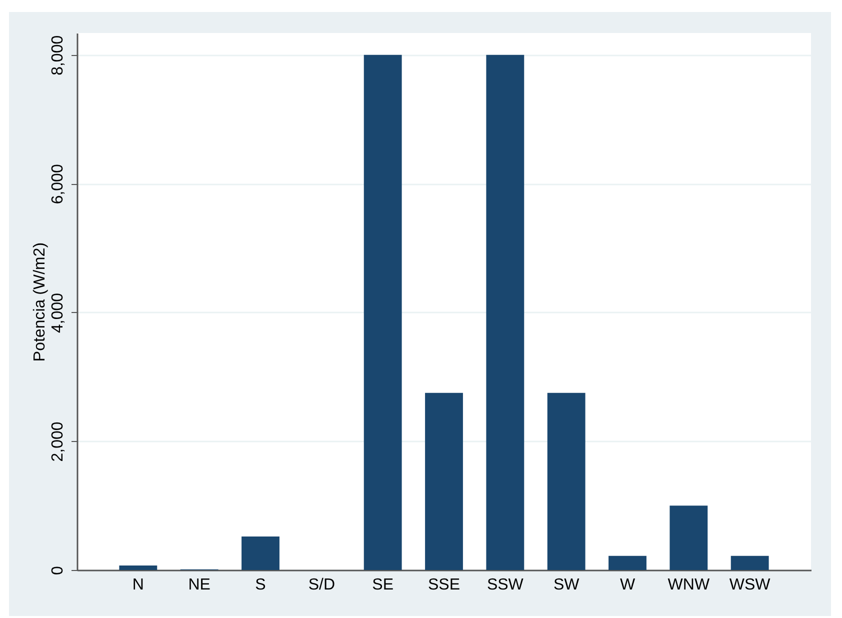 This screenshot has height=618, width=842. What do you see at coordinates (40, 302) in the screenshot?
I see `y-axis-title: Potencia (W/m2)` at bounding box center [40, 302].